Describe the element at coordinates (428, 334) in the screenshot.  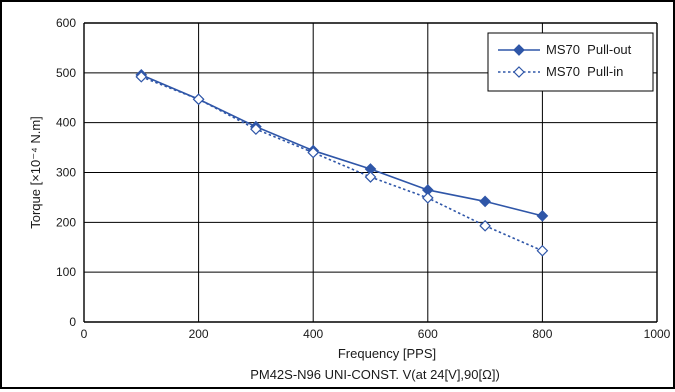
I see `x-tick-label: 600` at that location.